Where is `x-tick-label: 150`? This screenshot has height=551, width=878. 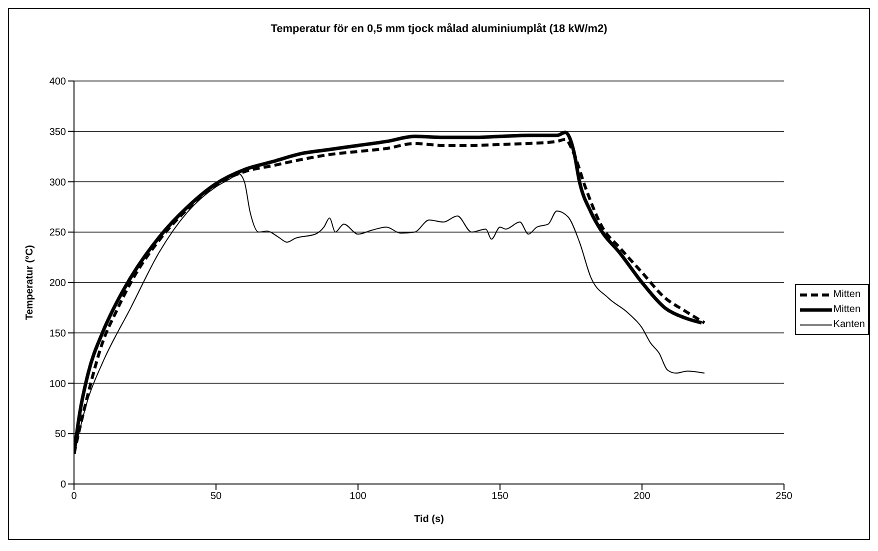
x-tick-label: 150 is located at coordinates (500, 496).